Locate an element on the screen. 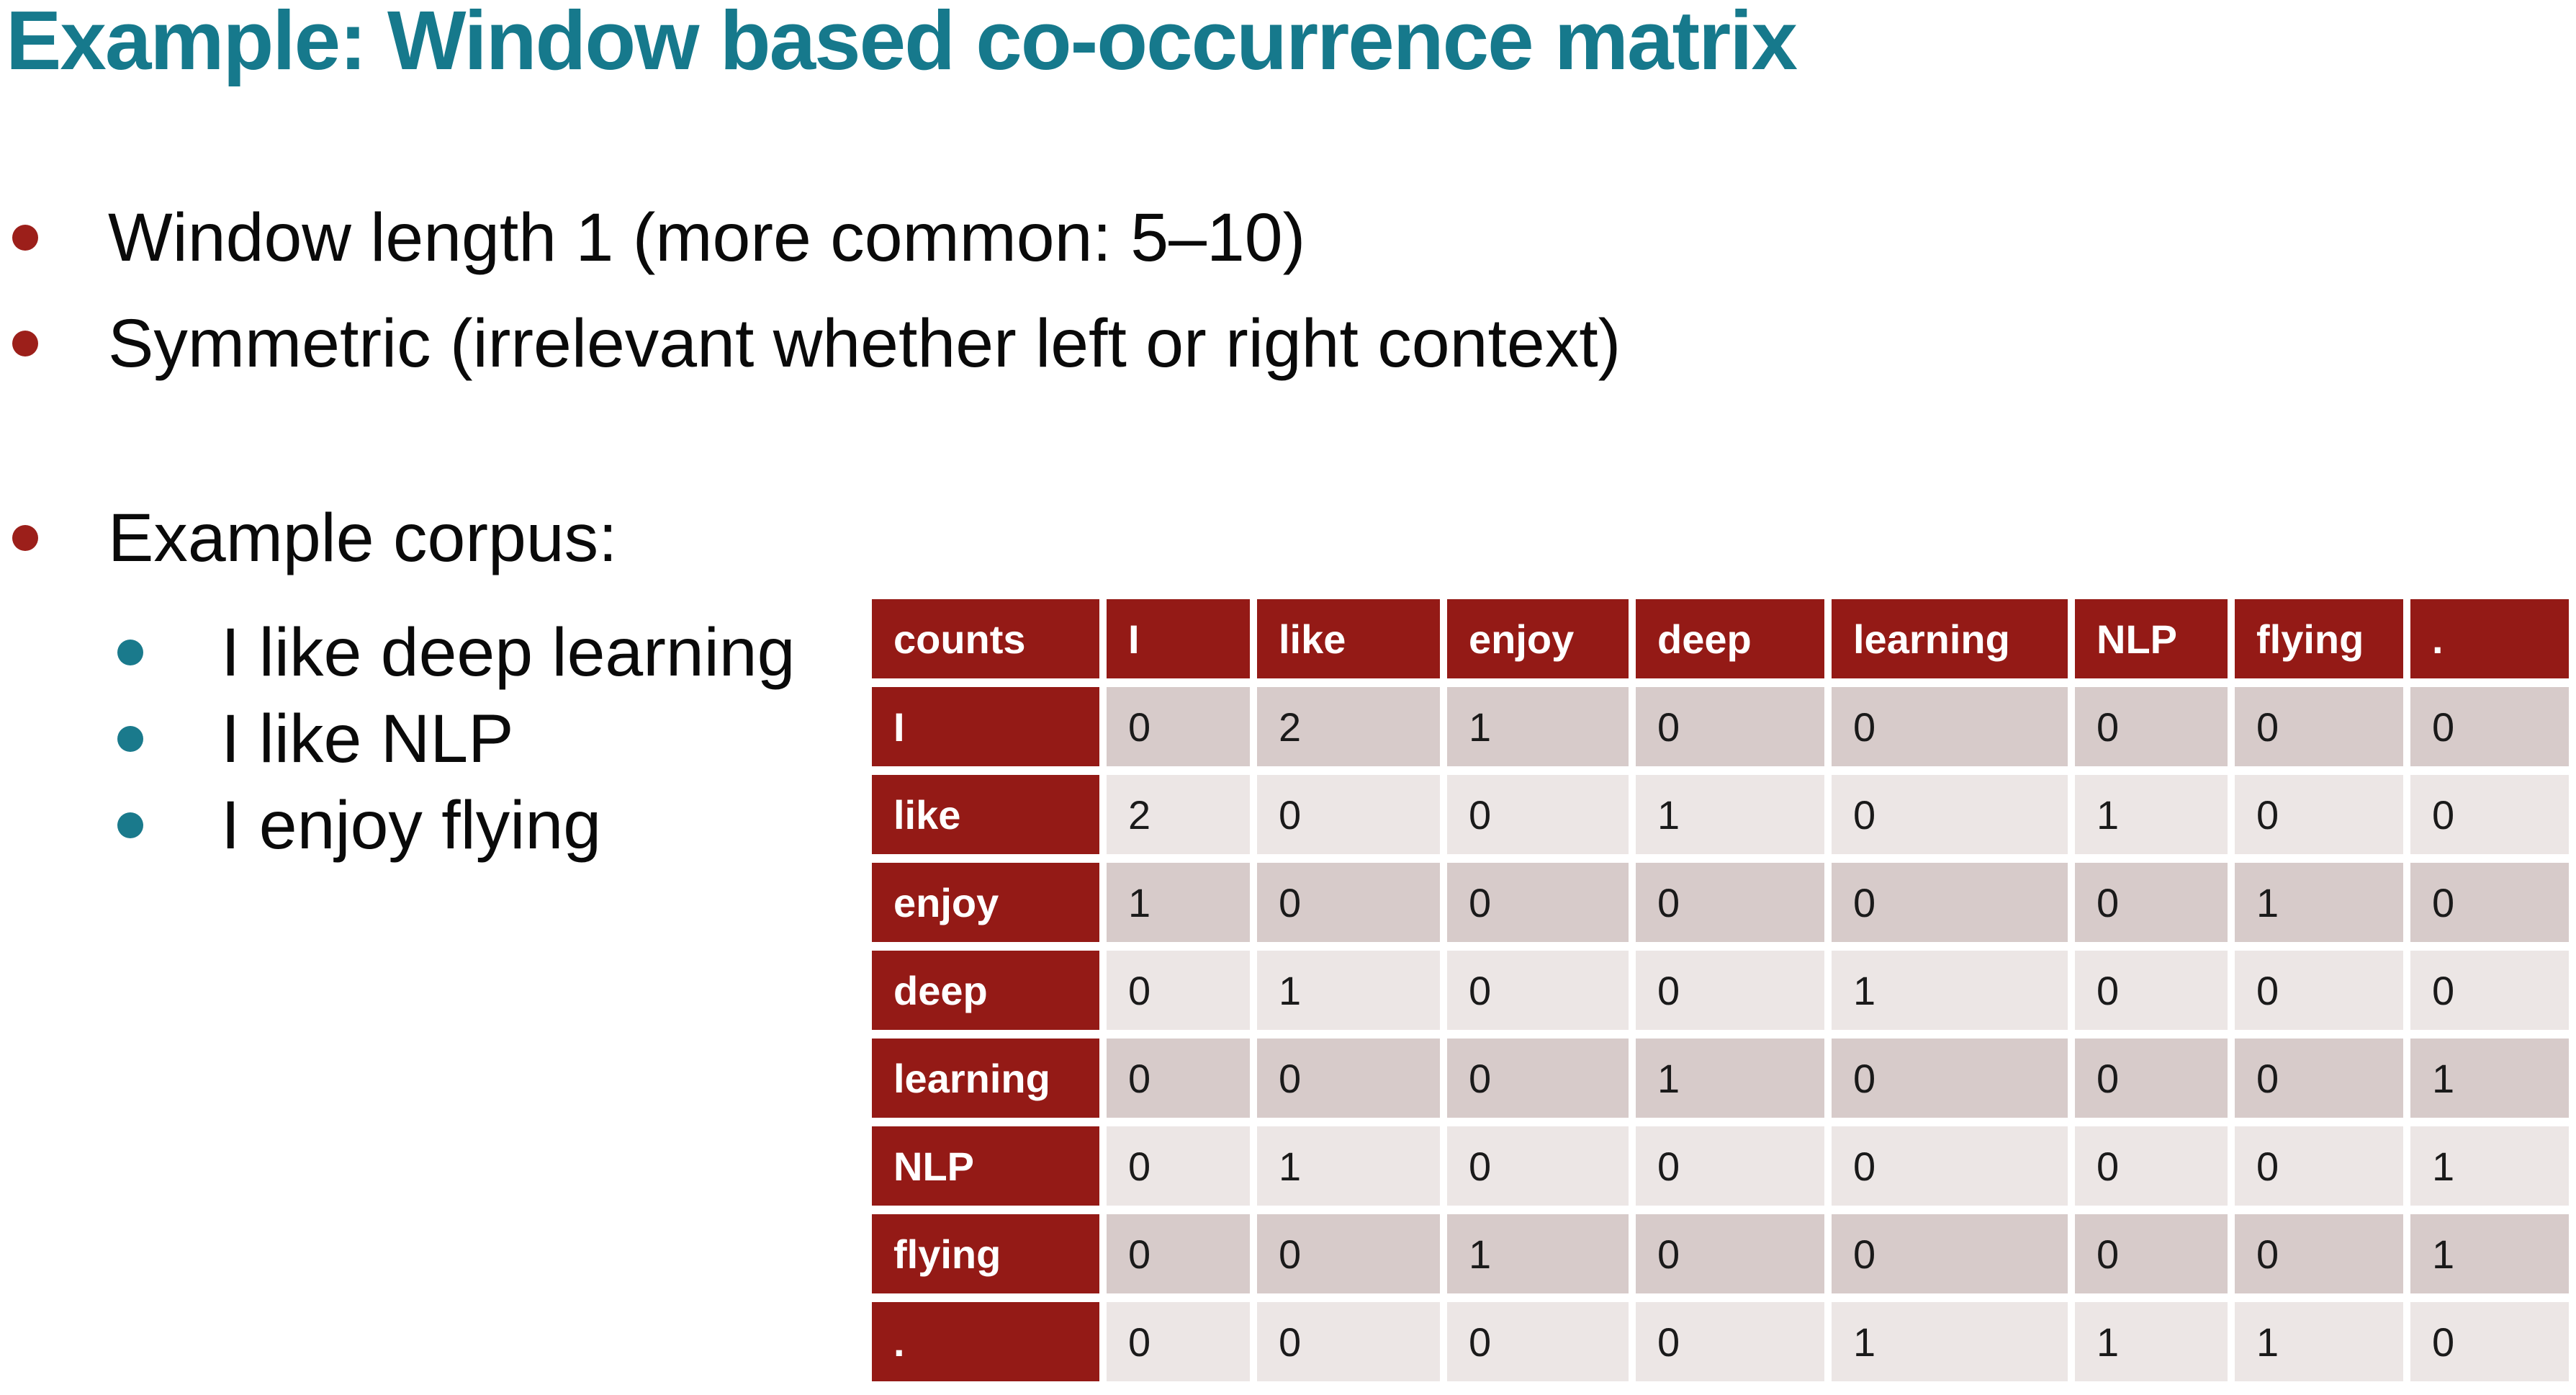  column-header: I is located at coordinates (1178, 638).